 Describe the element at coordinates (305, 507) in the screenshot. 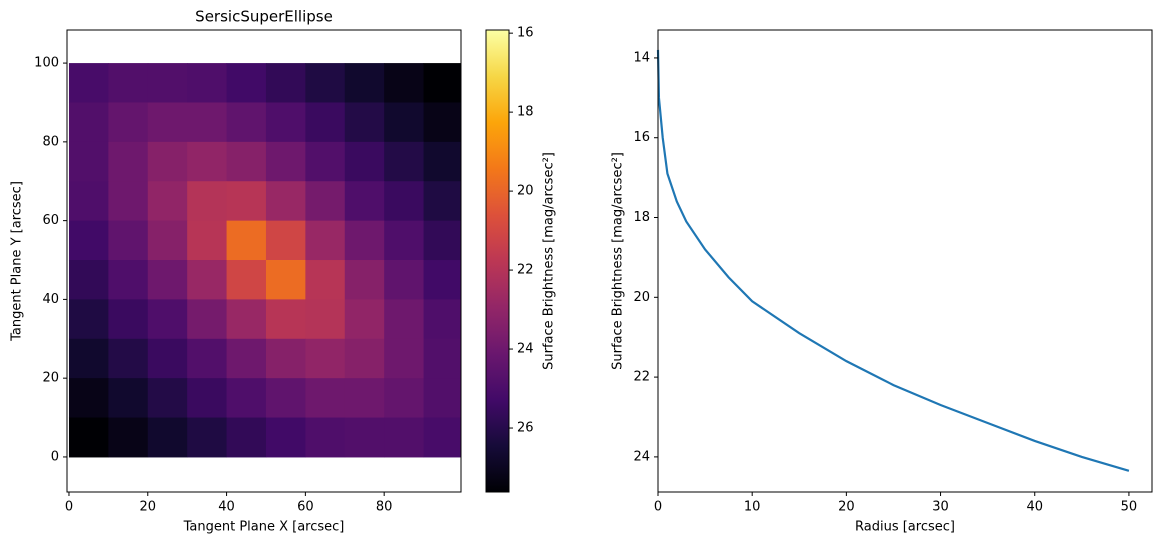

I see `x-tick-label: 60` at that location.